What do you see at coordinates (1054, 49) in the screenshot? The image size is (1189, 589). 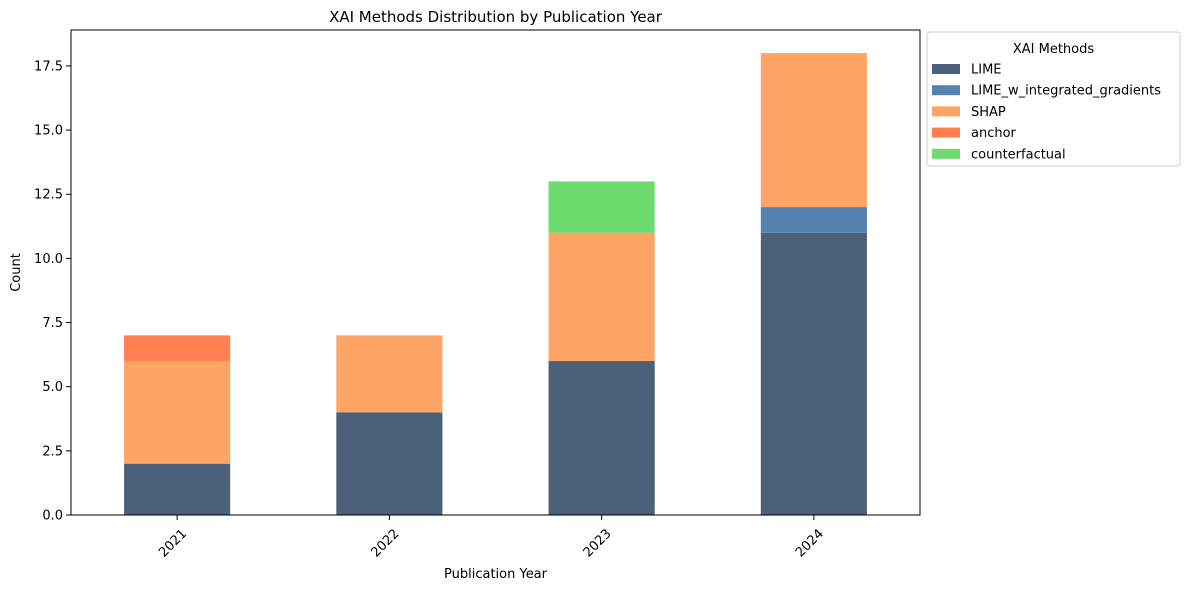 I see `legend-title: XAI Methods` at bounding box center [1054, 49].